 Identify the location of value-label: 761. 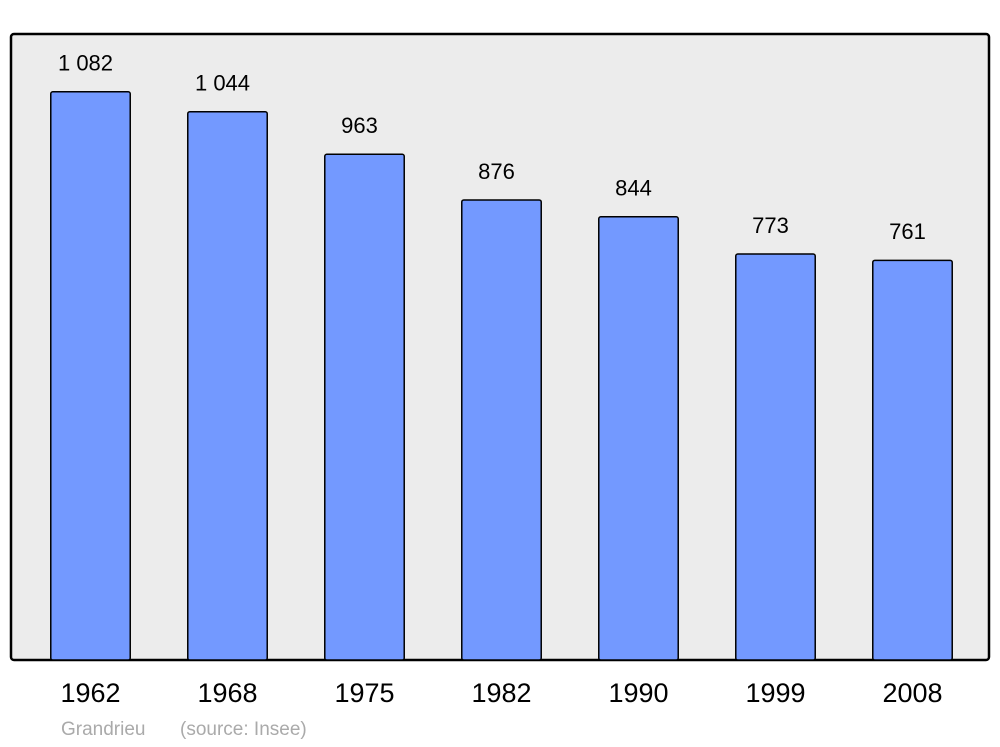
(907, 231).